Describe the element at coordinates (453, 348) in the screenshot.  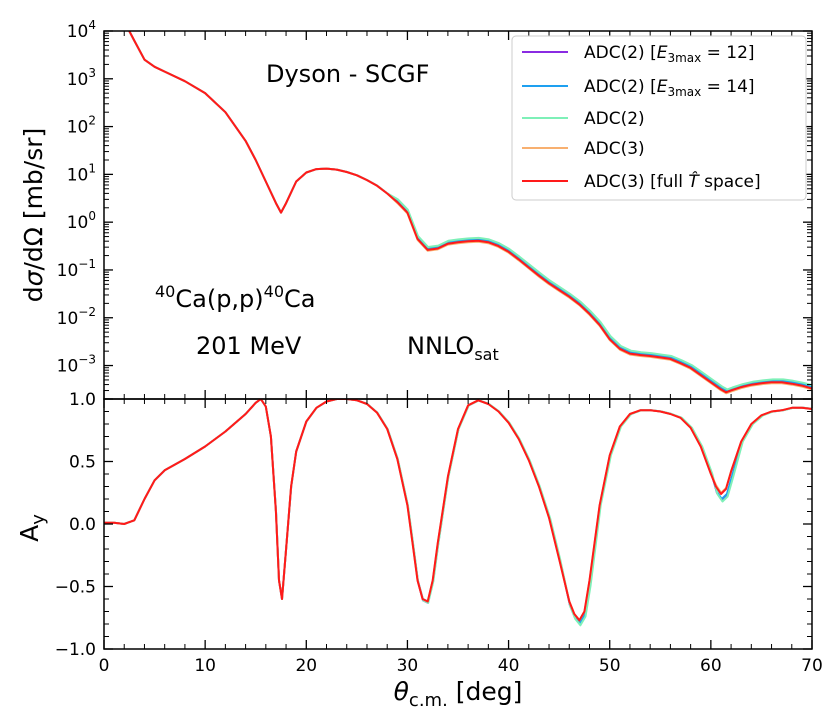
I see `interaction-label: NNLOsat` at that location.